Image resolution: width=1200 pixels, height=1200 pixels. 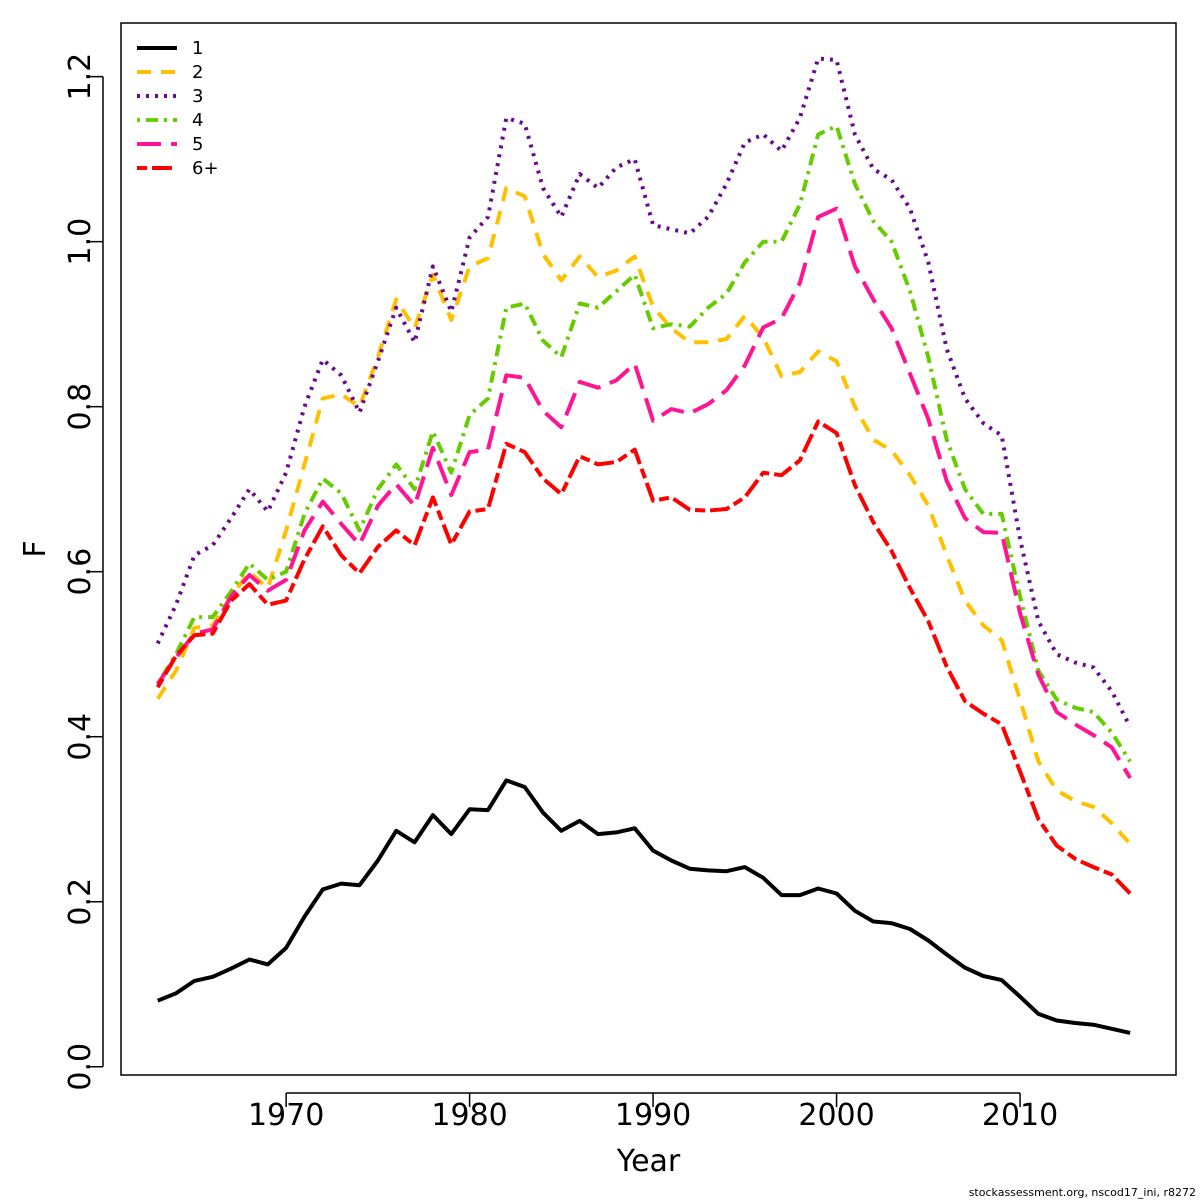 I want to click on legend-label: 6+, so click(x=205, y=168).